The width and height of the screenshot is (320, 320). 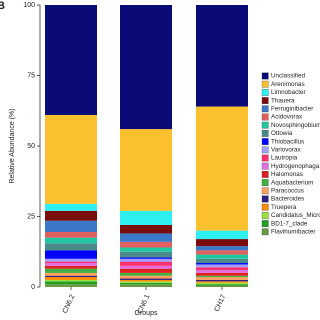 I want to click on x-tick-label: CH17, so click(x=221, y=303).